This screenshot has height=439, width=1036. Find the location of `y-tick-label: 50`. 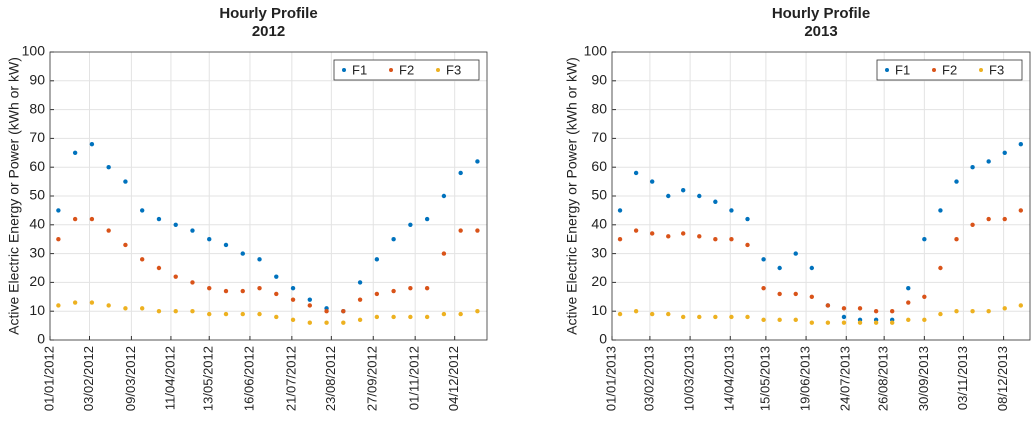

y-tick-label: 50 is located at coordinates (599, 195).